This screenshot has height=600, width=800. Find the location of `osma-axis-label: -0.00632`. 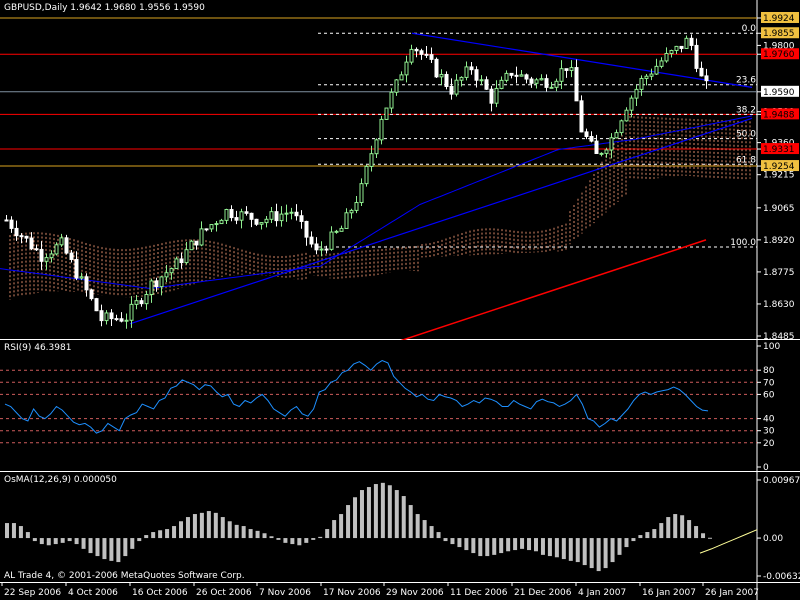

osma-axis-label: -0.00632 is located at coordinates (781, 577).